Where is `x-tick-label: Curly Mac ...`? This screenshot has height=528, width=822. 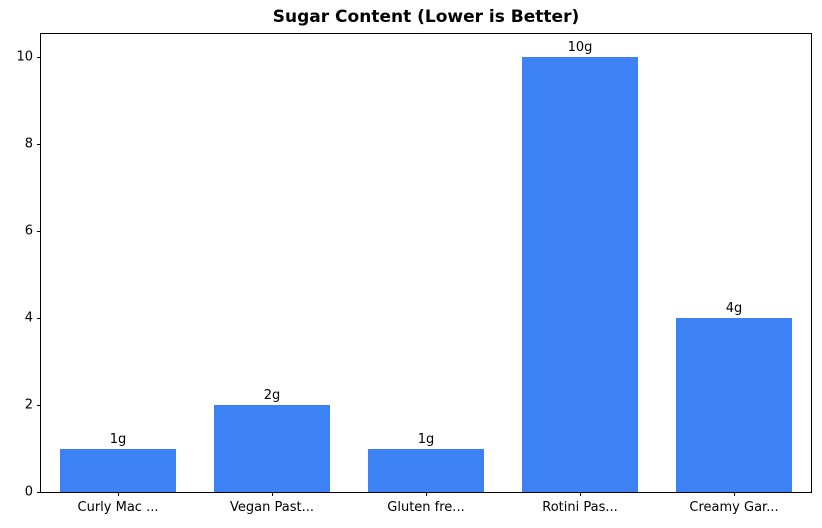 x-tick-label: Curly Mac ... is located at coordinates (118, 507).